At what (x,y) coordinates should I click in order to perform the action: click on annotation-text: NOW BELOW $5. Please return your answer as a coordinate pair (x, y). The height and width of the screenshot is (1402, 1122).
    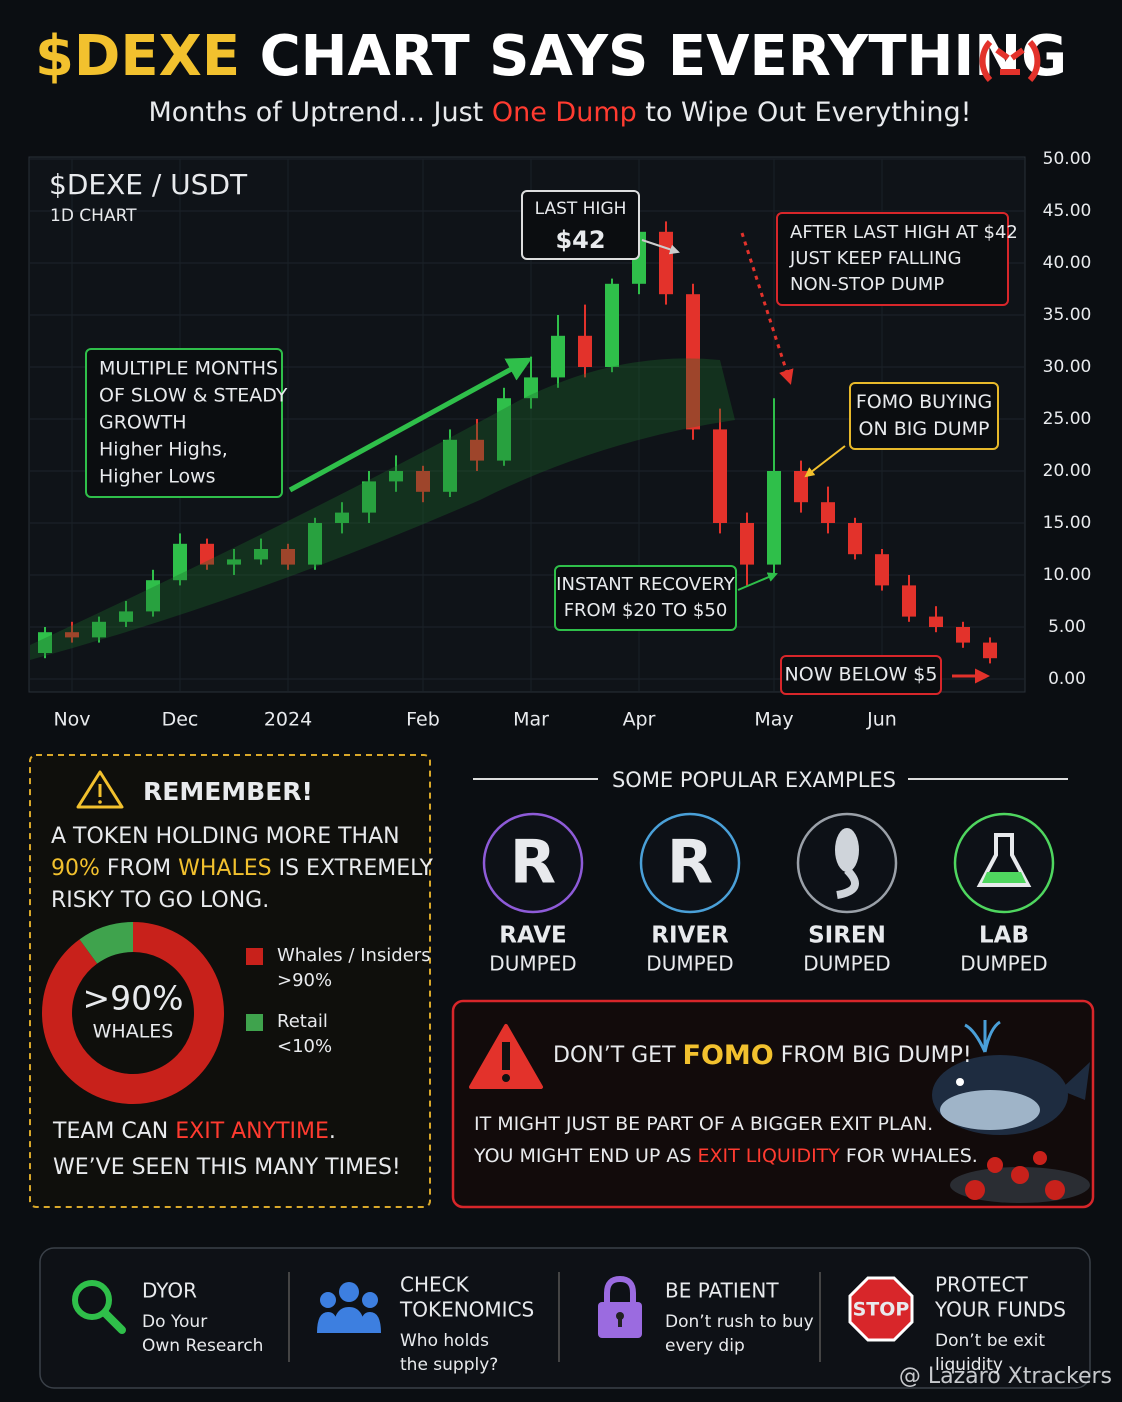
    Looking at the image, I should click on (861, 675).